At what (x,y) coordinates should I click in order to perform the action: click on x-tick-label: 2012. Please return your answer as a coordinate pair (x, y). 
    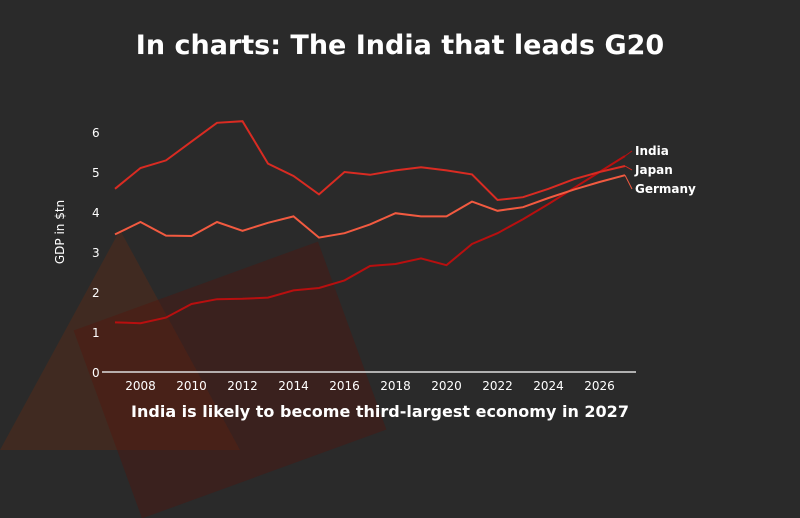
    Looking at the image, I should click on (242, 386).